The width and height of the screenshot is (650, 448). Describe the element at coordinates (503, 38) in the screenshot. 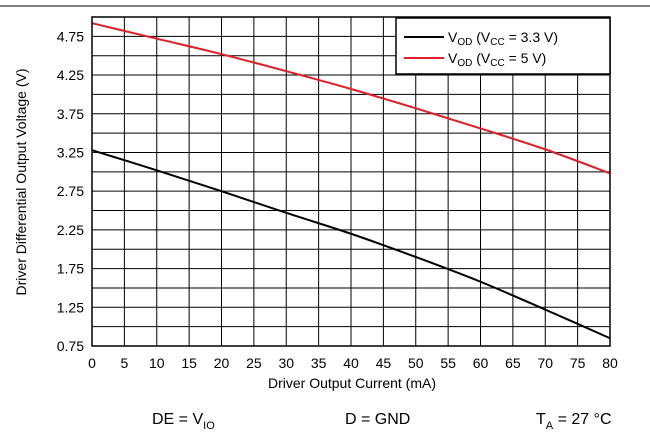

I see `legend-entry-3v3: VOD (VCC = 3.3 V)` at that location.